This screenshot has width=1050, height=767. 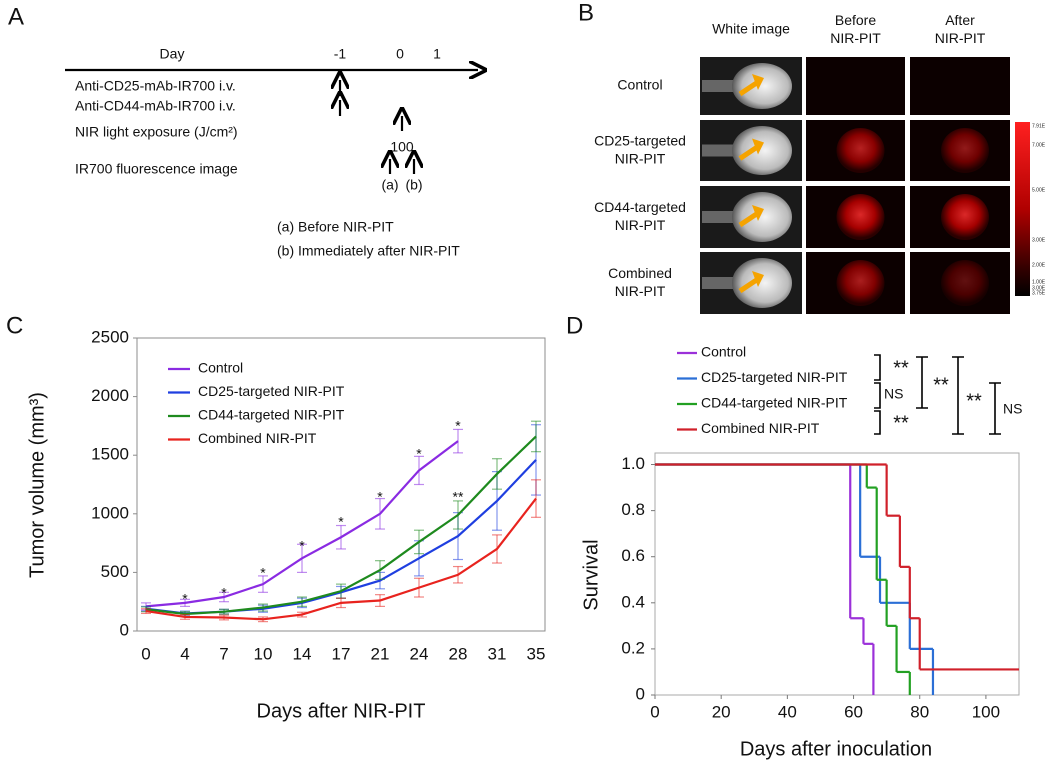 I want to click on plot-frame, so click(x=837, y=574).